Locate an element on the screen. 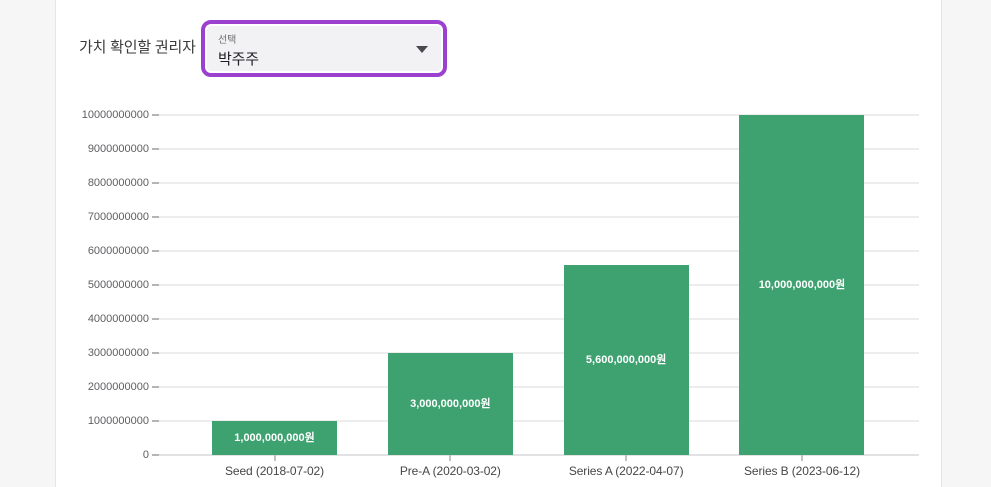  y-axis-tick-label: 2000000000 is located at coordinates (118, 387).